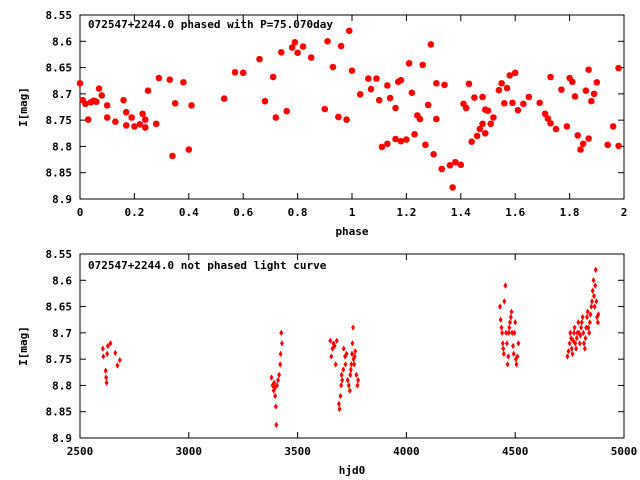 The width and height of the screenshot is (640, 480). I want to click on x-tick-label: 1, so click(352, 212).